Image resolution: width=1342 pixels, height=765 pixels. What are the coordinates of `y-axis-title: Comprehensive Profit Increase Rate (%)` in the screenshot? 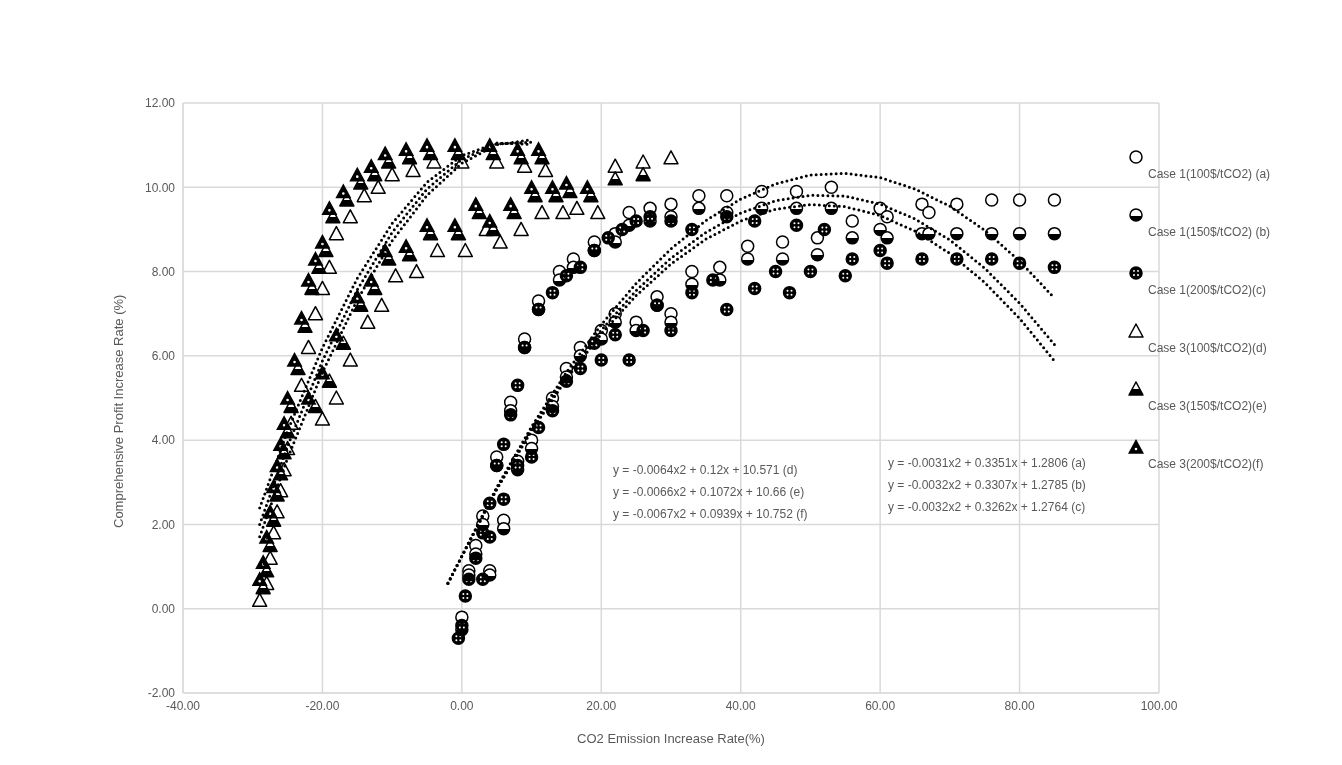 It's located at (118, 411).